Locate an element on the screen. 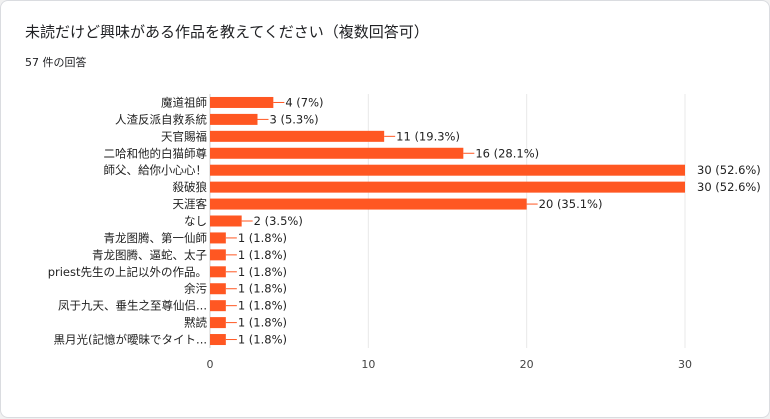  x-tick-label: 30 is located at coordinates (685, 364).